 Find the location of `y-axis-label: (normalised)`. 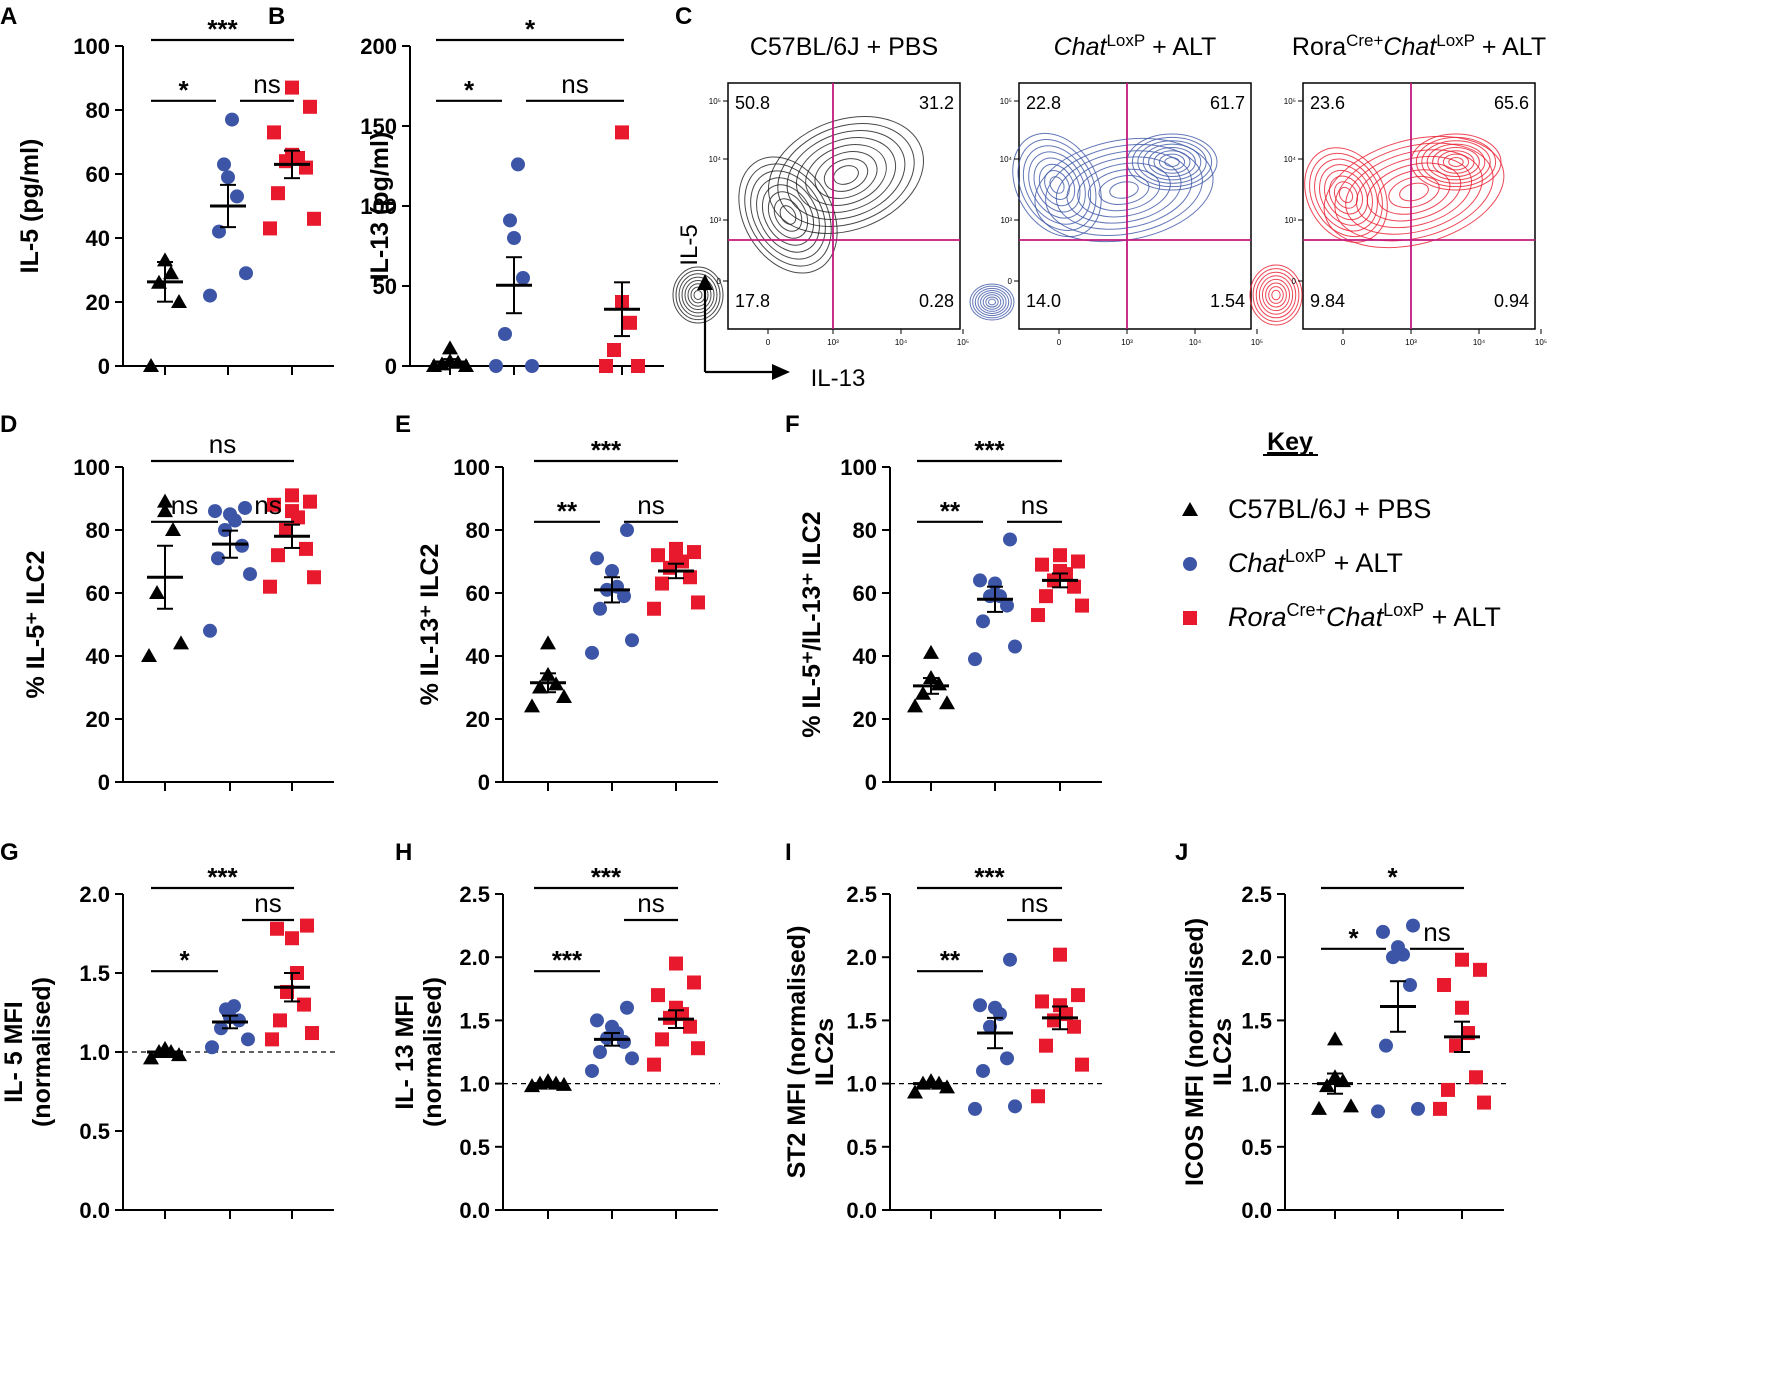

y-axis-label: (normalised) is located at coordinates (42, 1052).